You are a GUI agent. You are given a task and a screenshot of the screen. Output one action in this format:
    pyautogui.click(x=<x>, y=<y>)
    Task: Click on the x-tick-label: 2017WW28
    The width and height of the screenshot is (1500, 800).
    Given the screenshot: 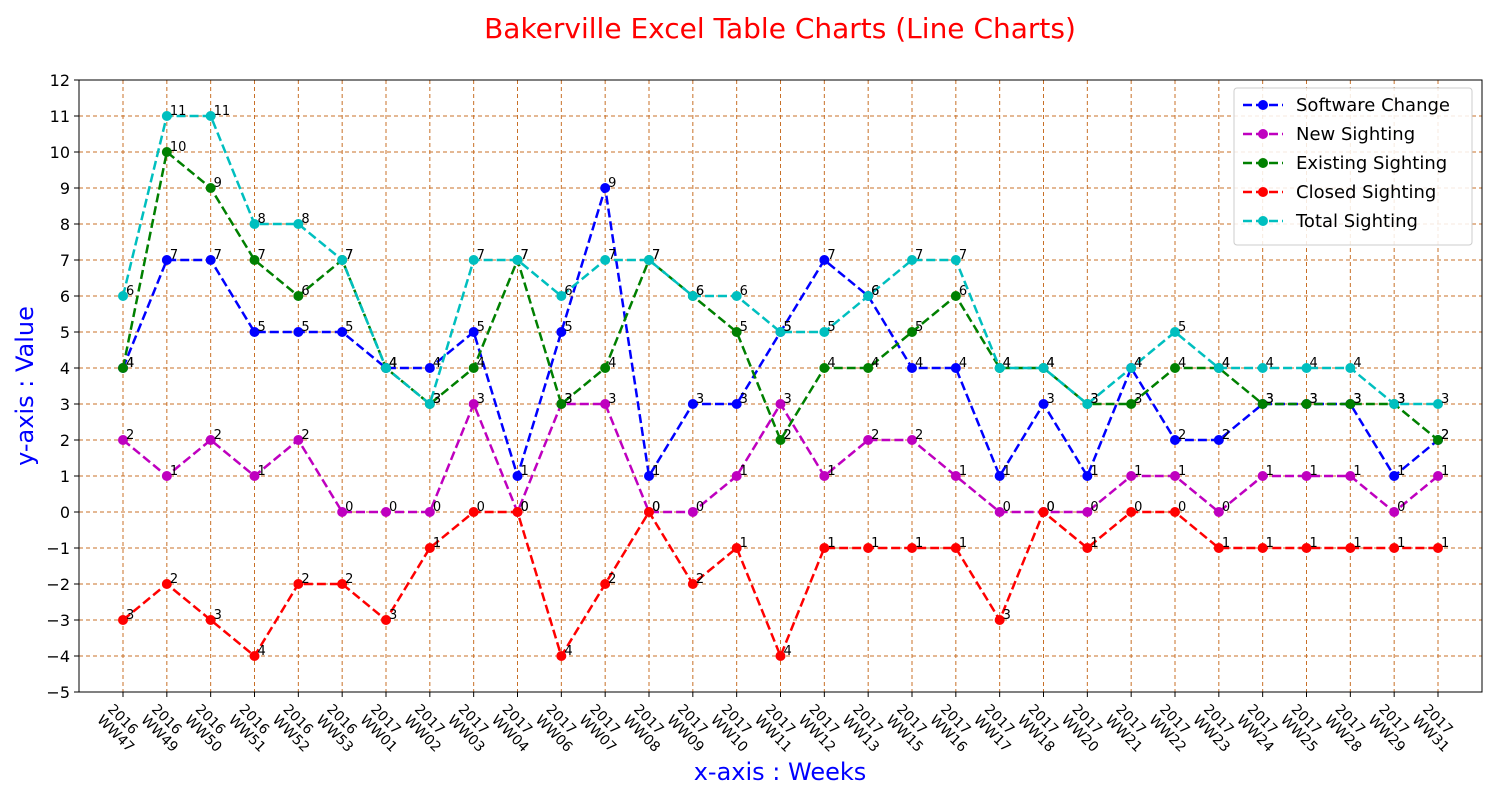 What is the action you would take?
    pyautogui.click(x=1348, y=729)
    